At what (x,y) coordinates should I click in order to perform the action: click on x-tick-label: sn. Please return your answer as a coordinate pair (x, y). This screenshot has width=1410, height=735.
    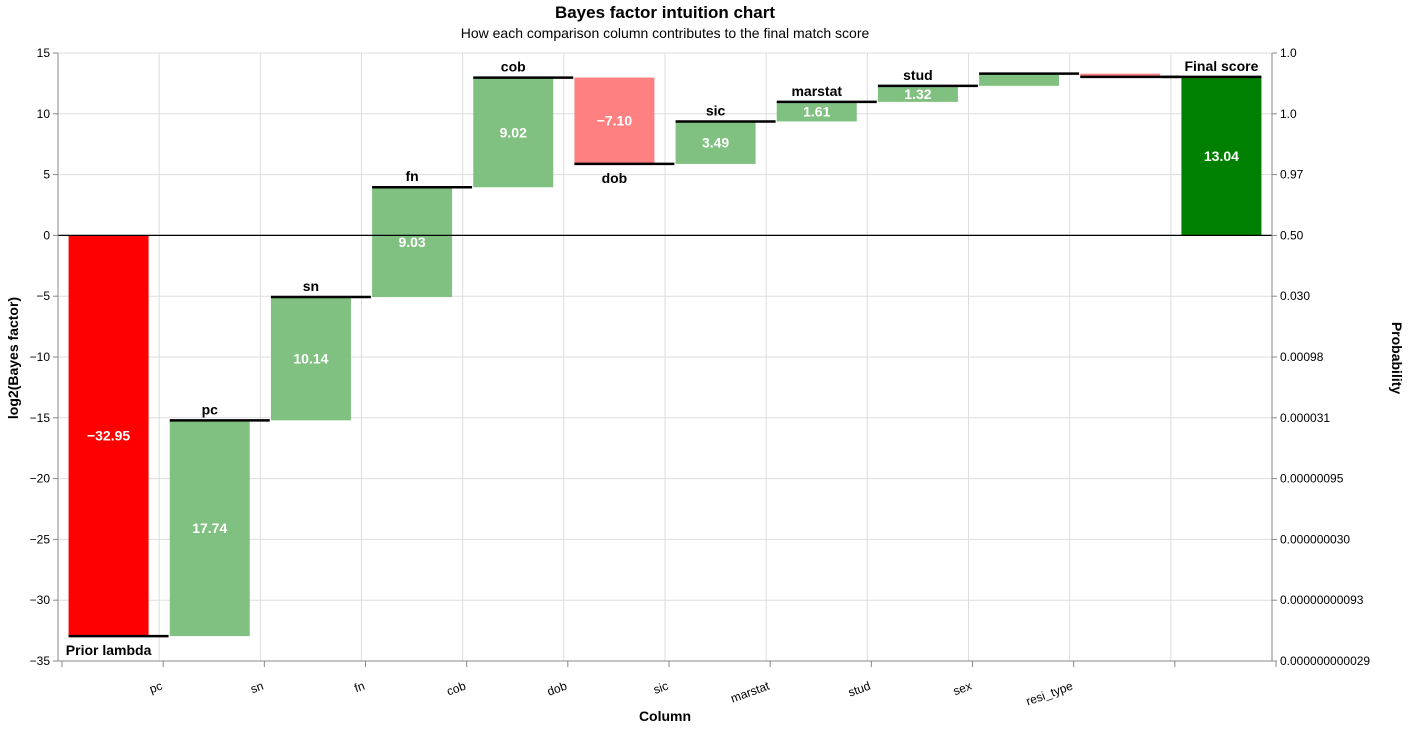
    Looking at the image, I should click on (257, 687).